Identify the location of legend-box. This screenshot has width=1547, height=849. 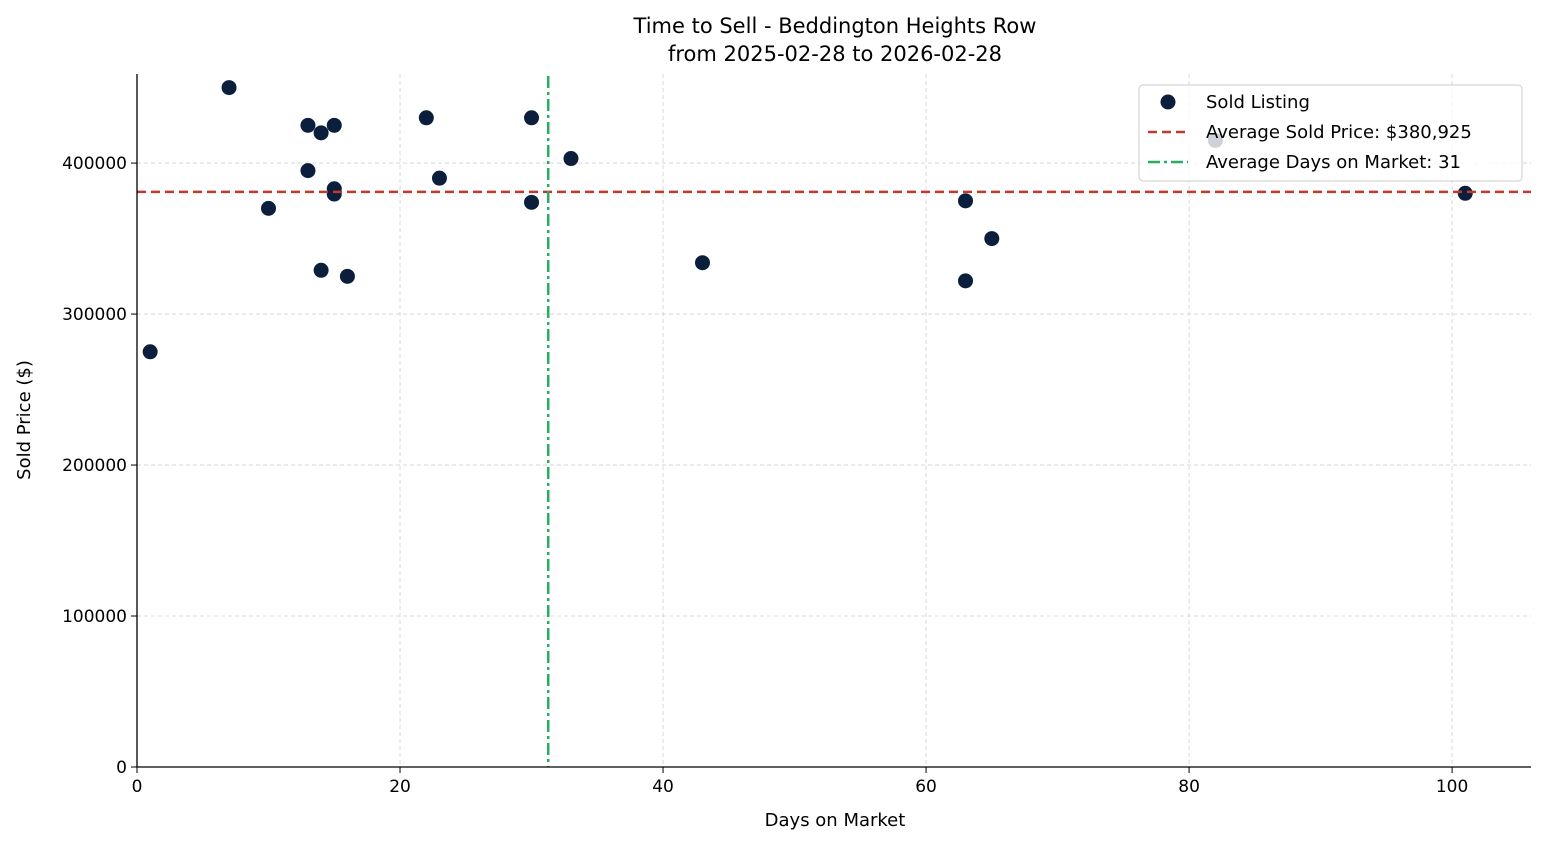
(1330, 133).